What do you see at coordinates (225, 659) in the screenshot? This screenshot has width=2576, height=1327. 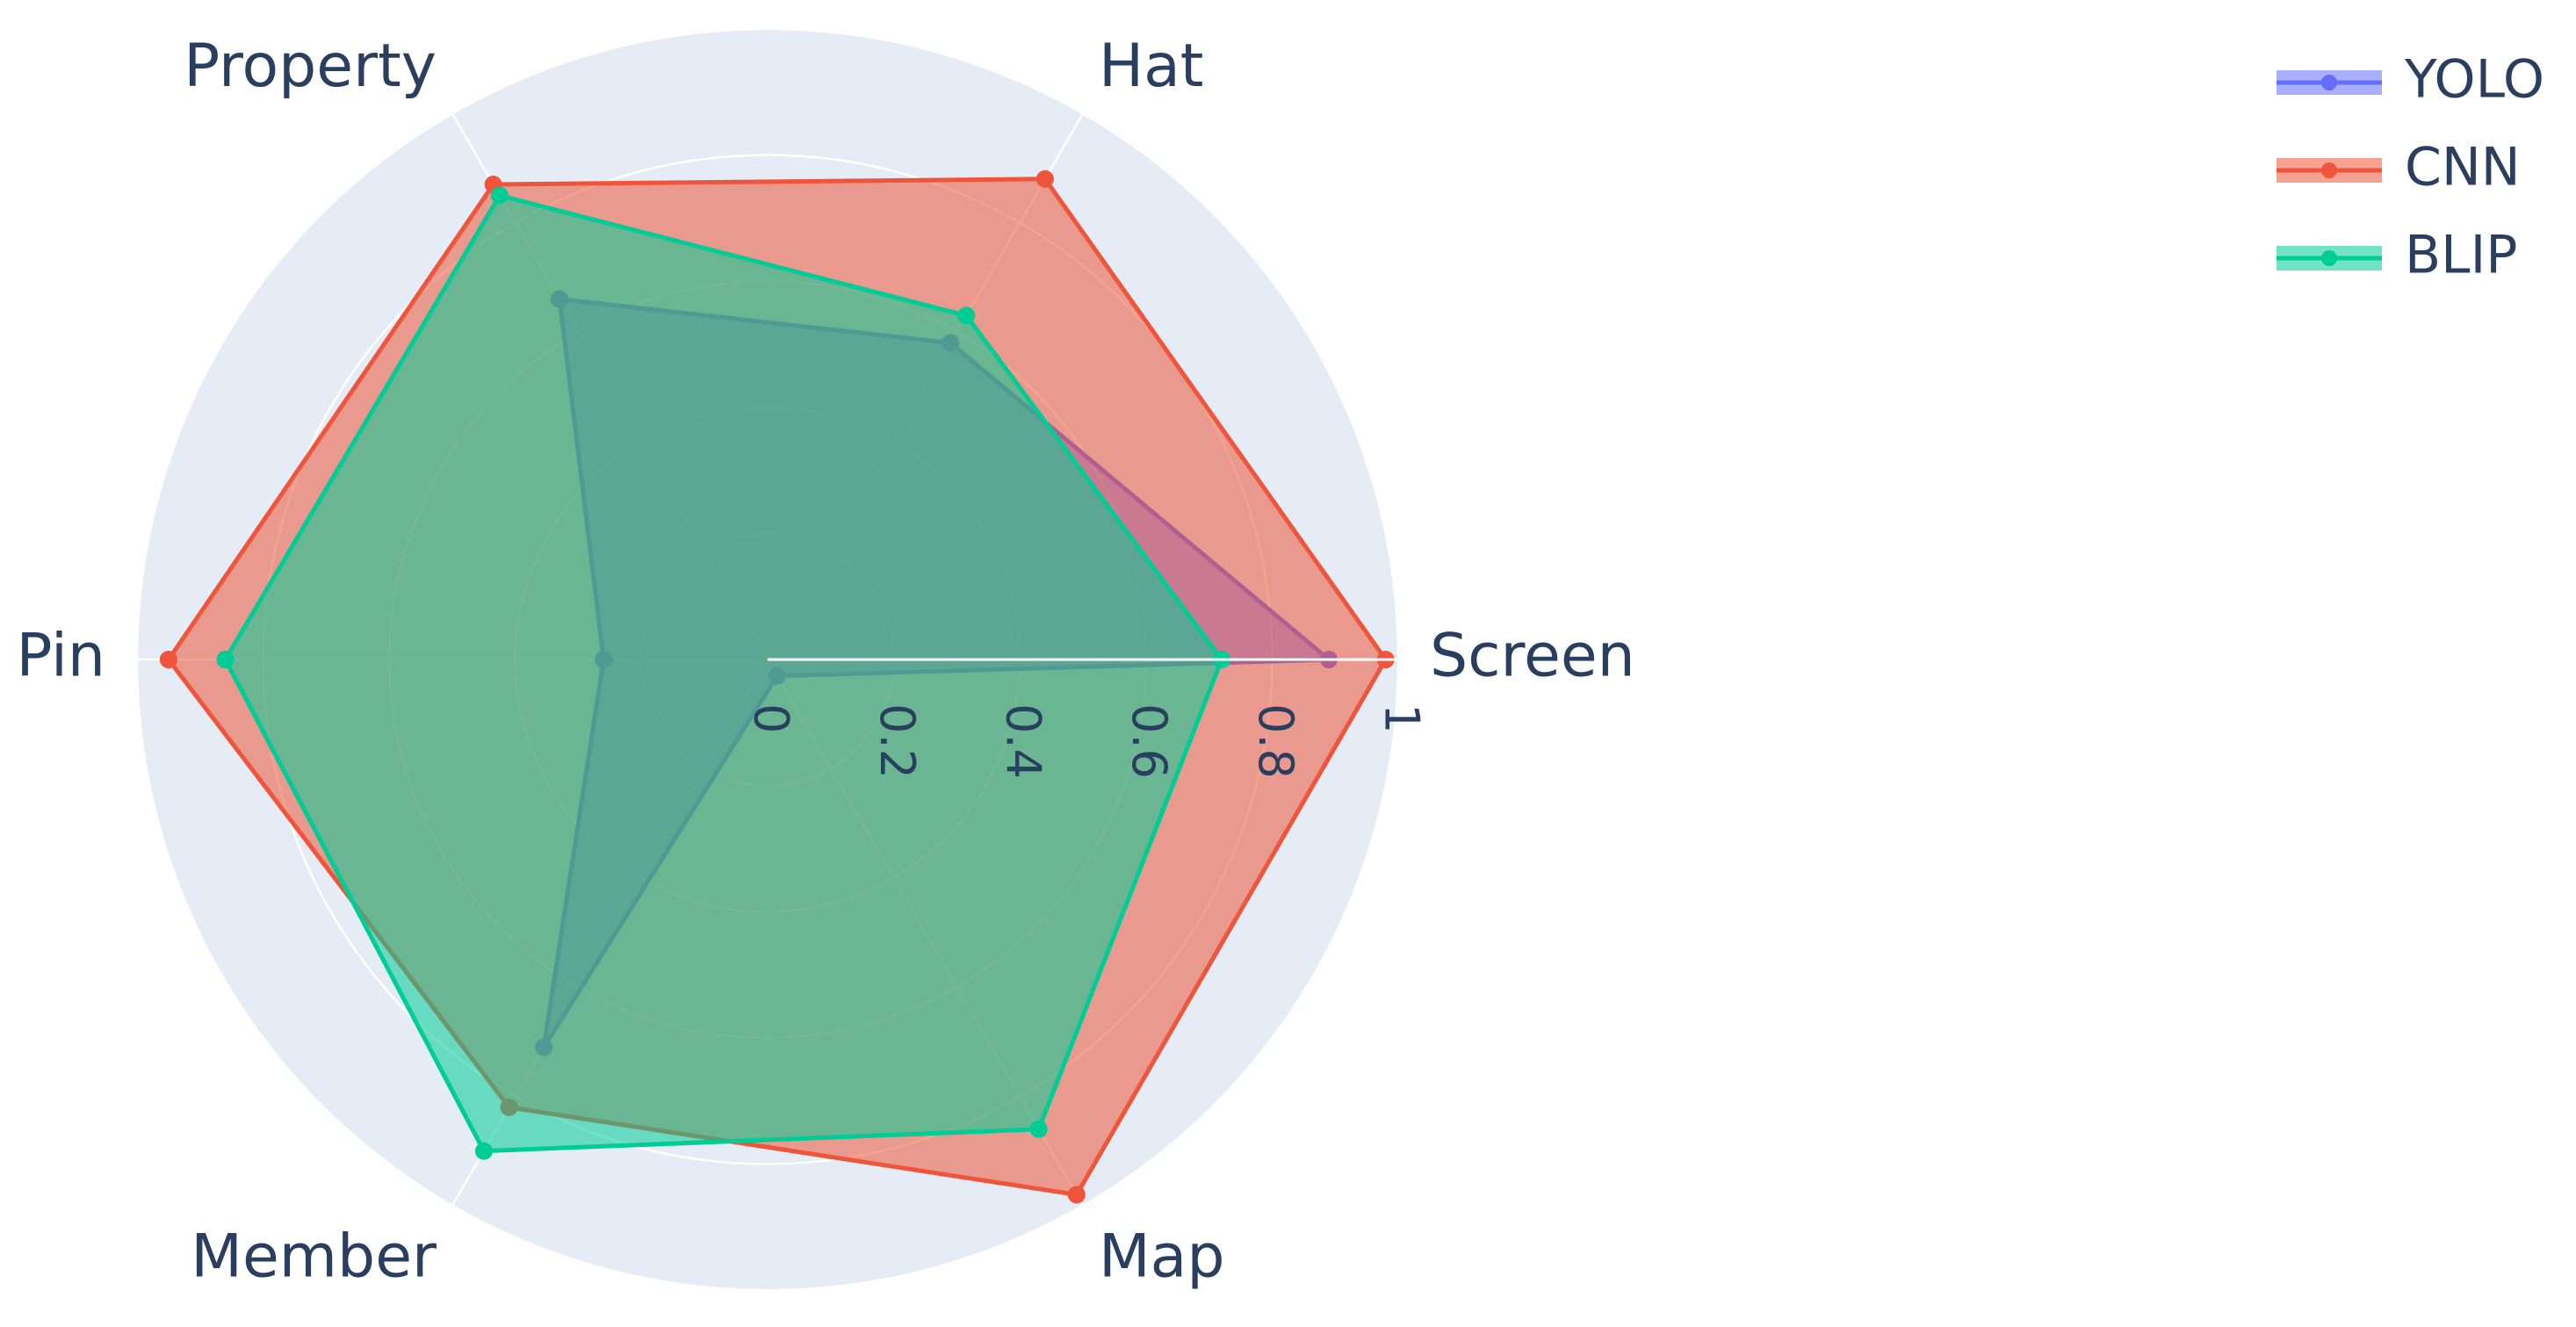 I see `point-blip-pin` at bounding box center [225, 659].